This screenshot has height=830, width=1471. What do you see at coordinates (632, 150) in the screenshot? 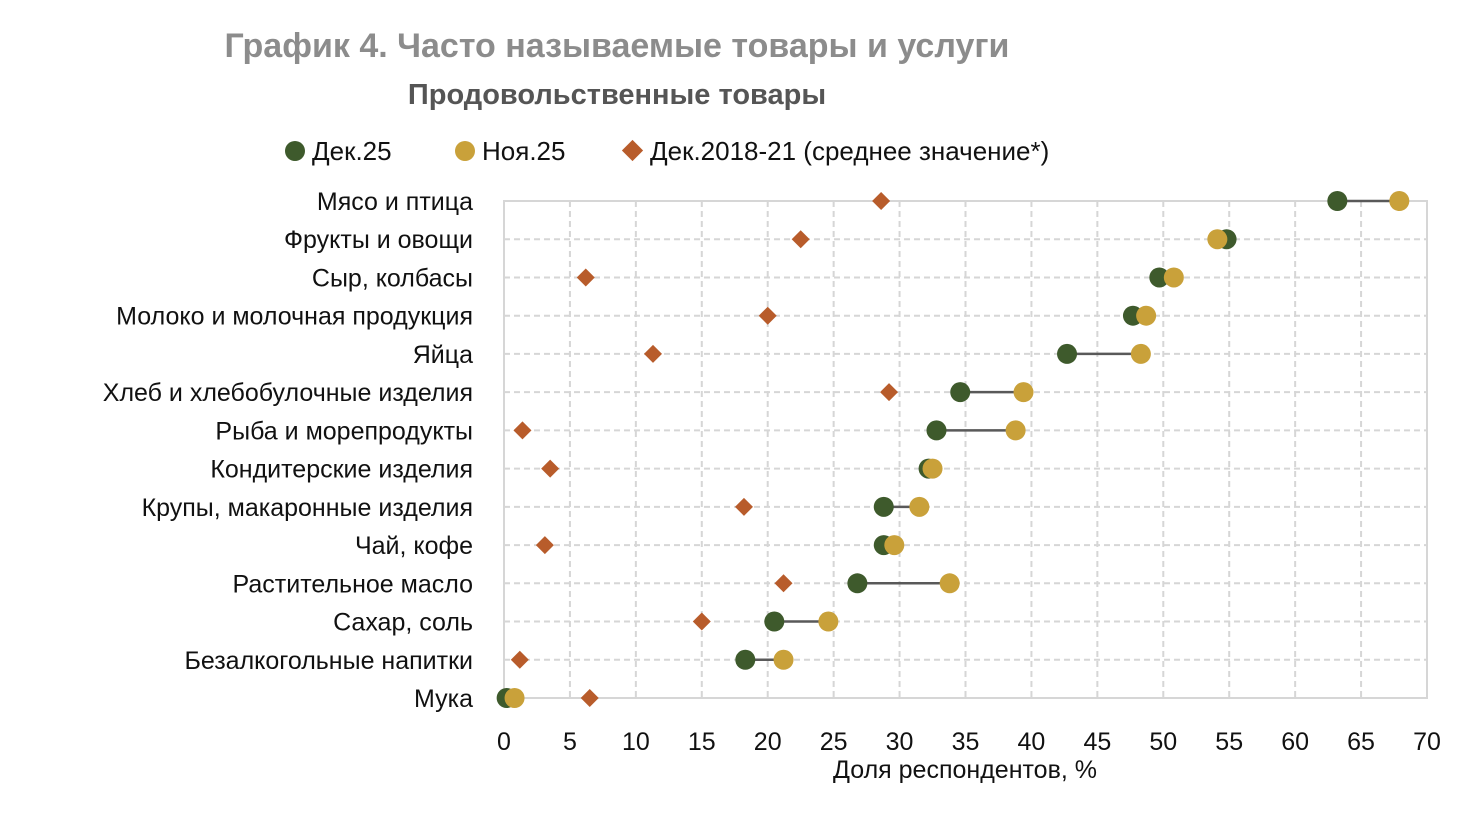
I see `legend-marker-avg` at bounding box center [632, 150].